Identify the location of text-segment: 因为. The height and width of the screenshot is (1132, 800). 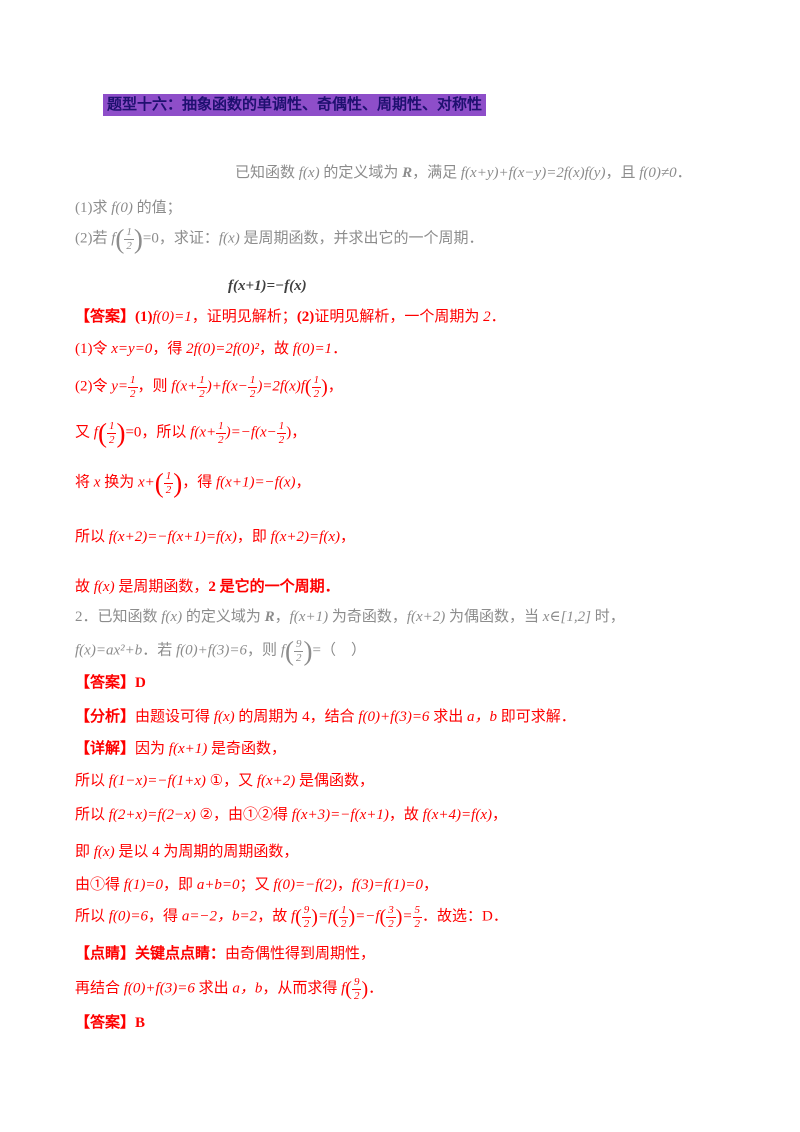
(152, 749).